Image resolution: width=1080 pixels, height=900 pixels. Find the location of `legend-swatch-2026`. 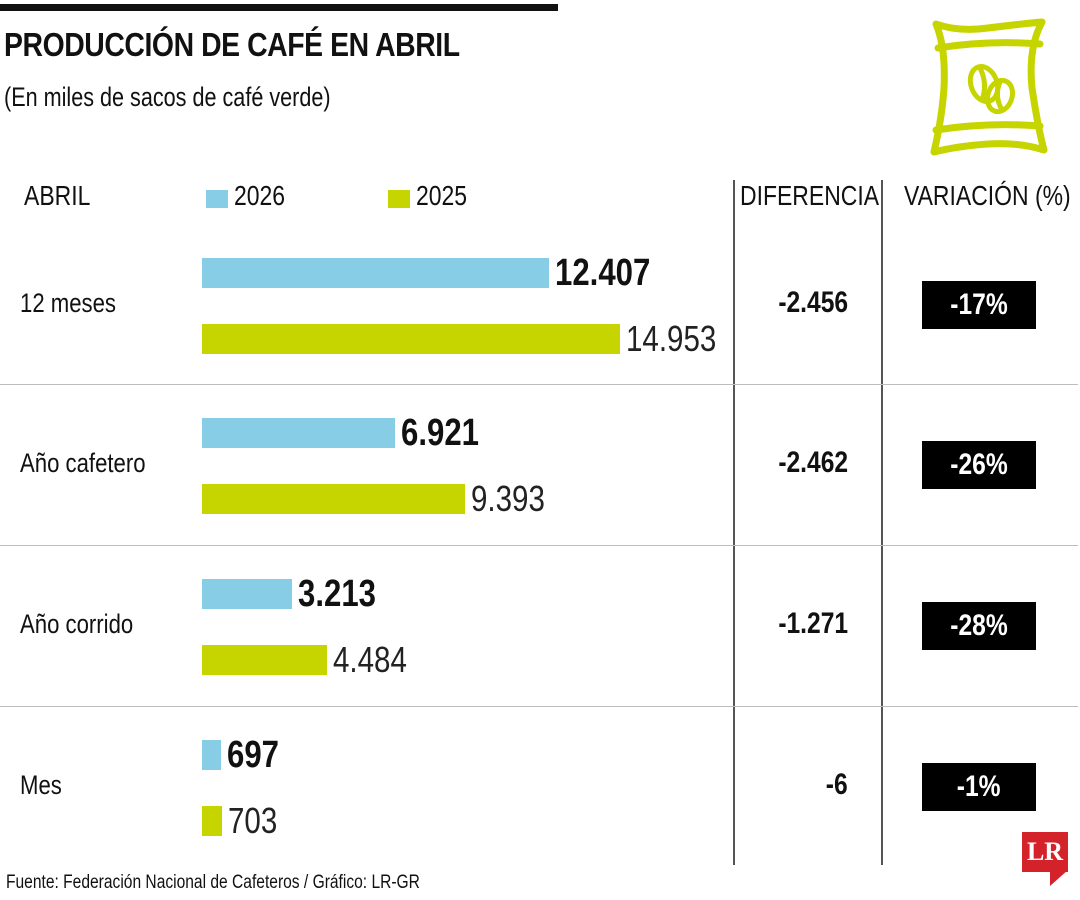

legend-swatch-2026 is located at coordinates (217, 199).